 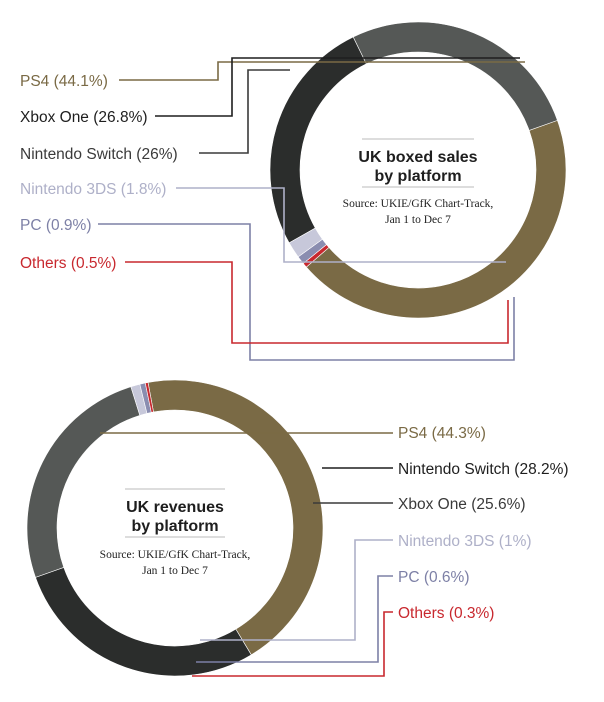 What do you see at coordinates (465, 541) in the screenshot?
I see `label-nintendo-3ds: Nintendo 3DS (1%)` at bounding box center [465, 541].